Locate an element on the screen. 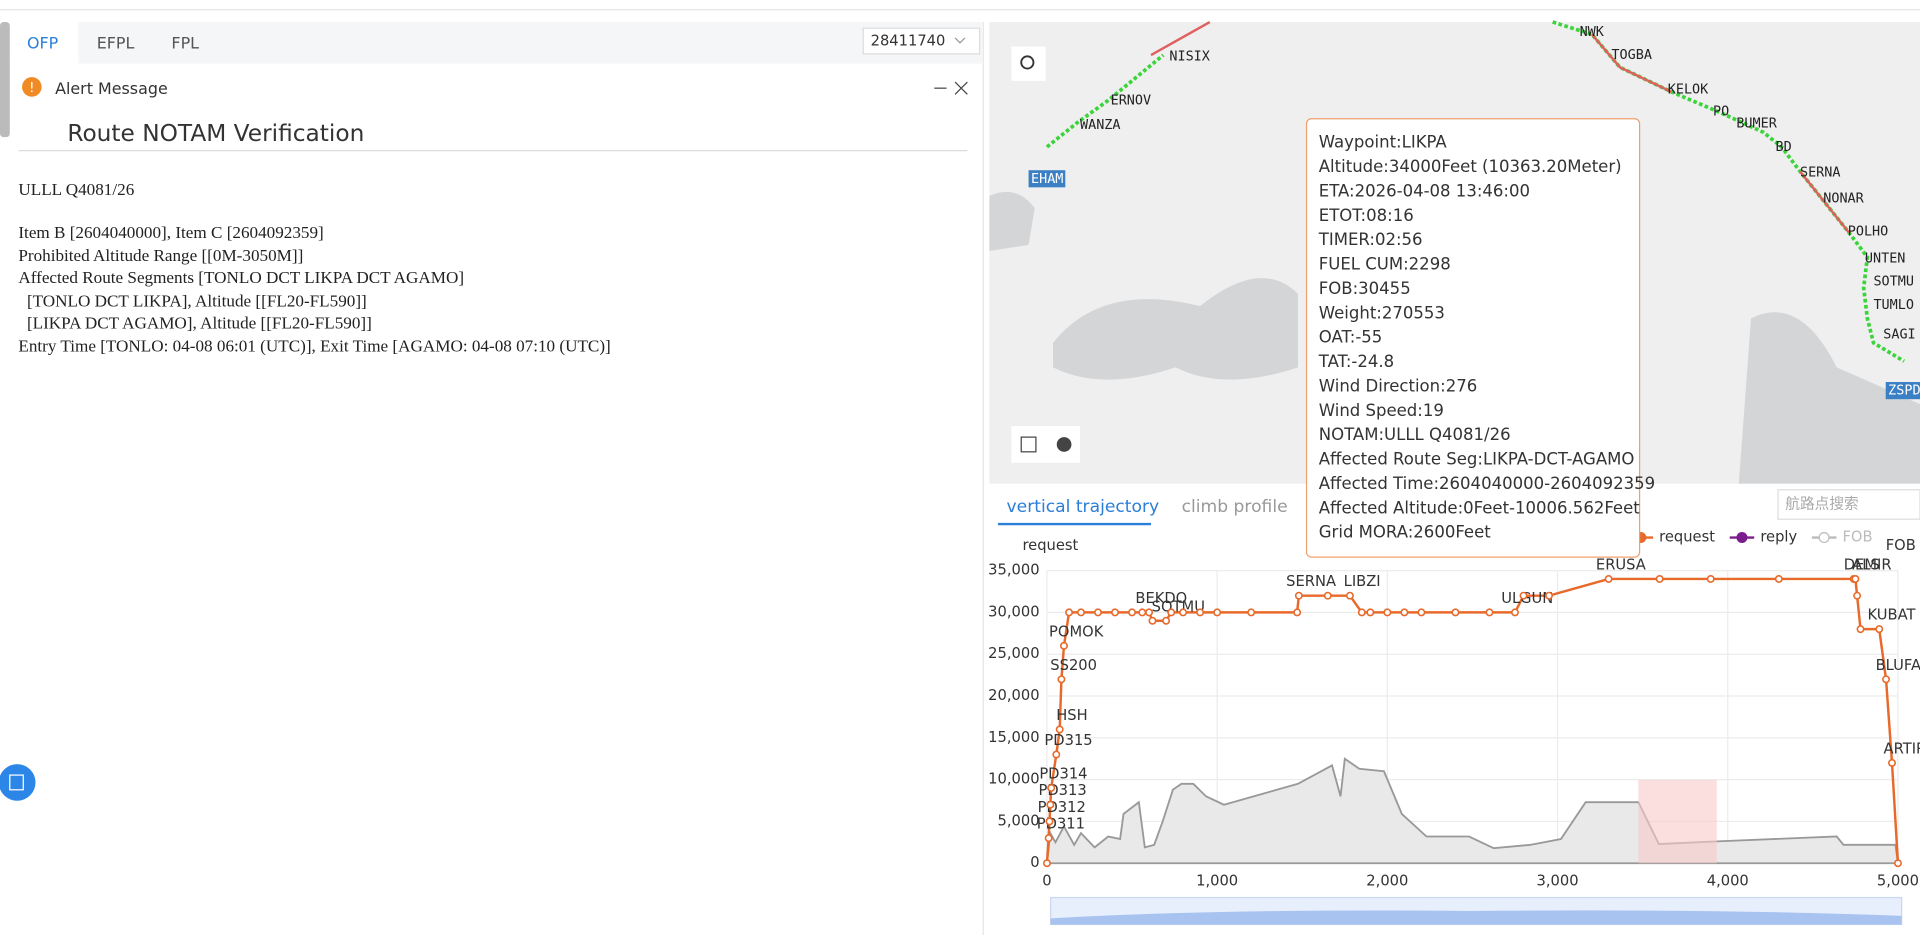 The width and height of the screenshot is (1920, 935). waypoint: POLHO is located at coordinates (1868, 231).